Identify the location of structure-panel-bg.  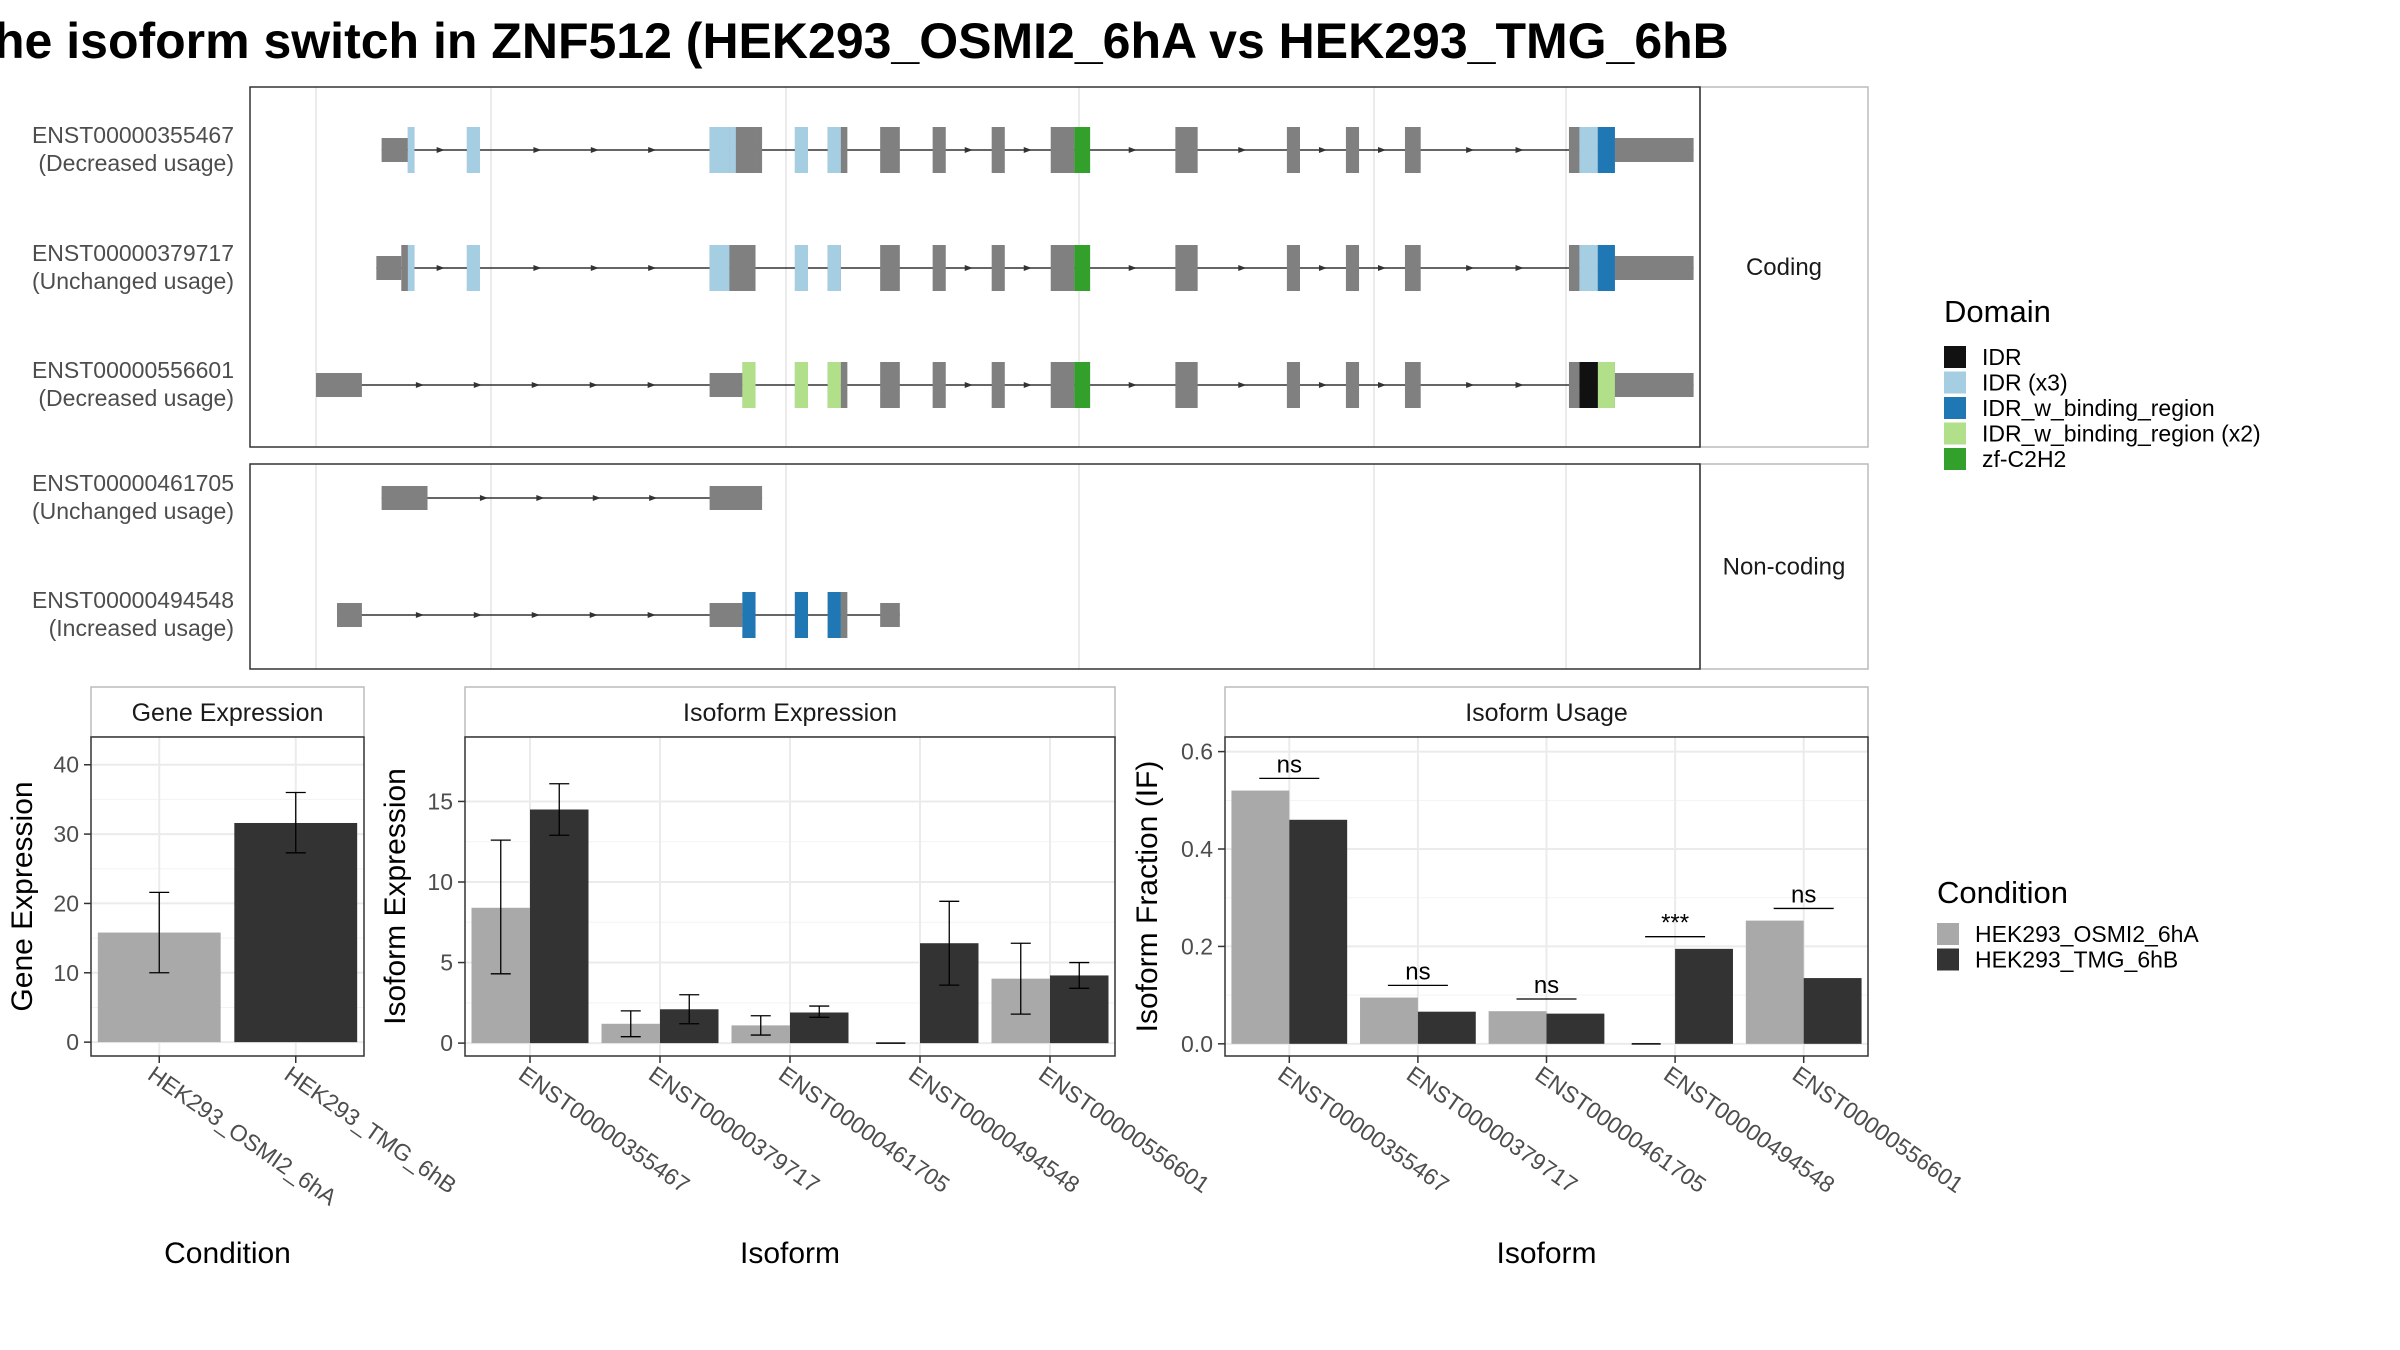
(975, 566).